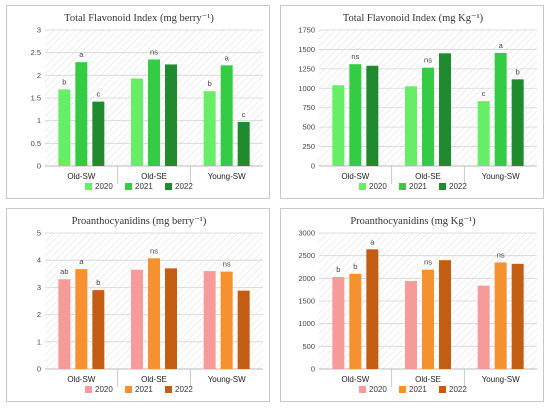 The width and height of the screenshot is (550, 408). What do you see at coordinates (306, 255) in the screenshot?
I see `y-tick-label: 2500` at bounding box center [306, 255].